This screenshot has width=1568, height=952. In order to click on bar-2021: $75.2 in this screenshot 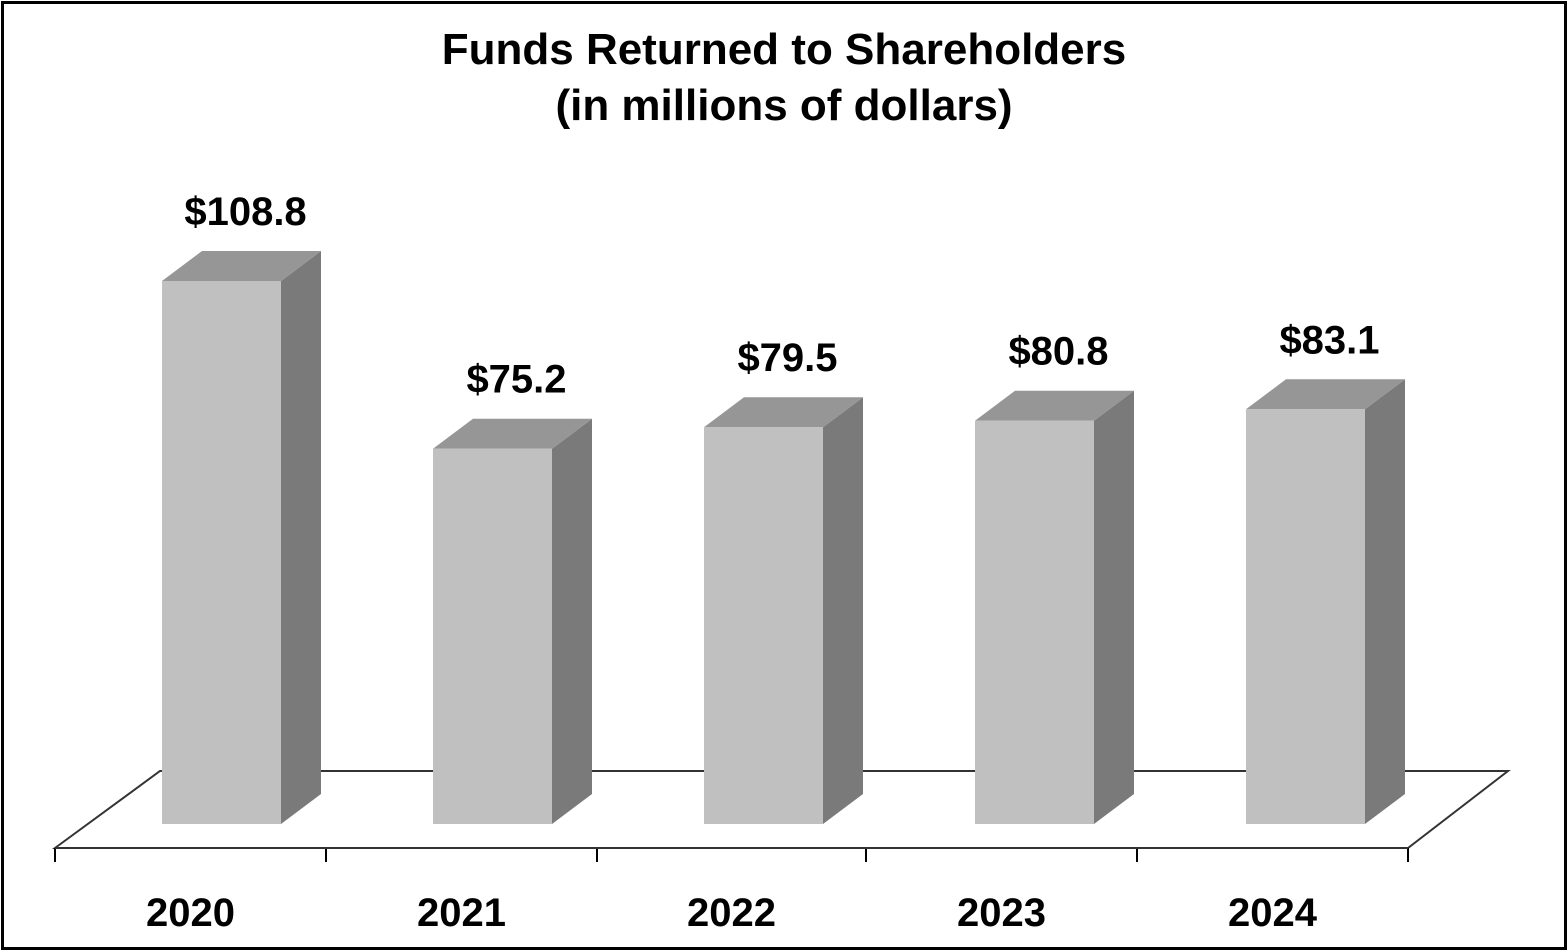, I will do `click(512, 591)`.